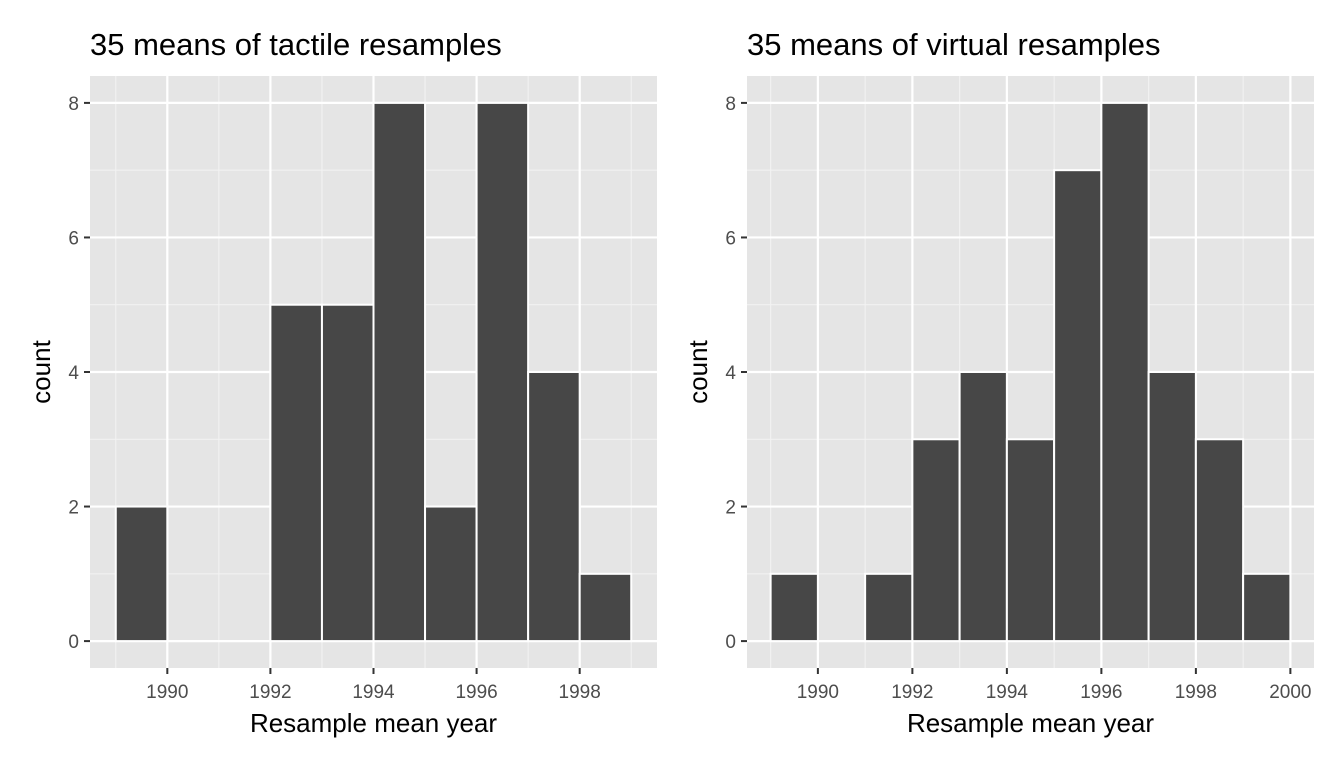 This screenshot has height=768, width=1344. Describe the element at coordinates (954, 44) in the screenshot. I see `chart-title: 35 means of virtual resamples` at that location.